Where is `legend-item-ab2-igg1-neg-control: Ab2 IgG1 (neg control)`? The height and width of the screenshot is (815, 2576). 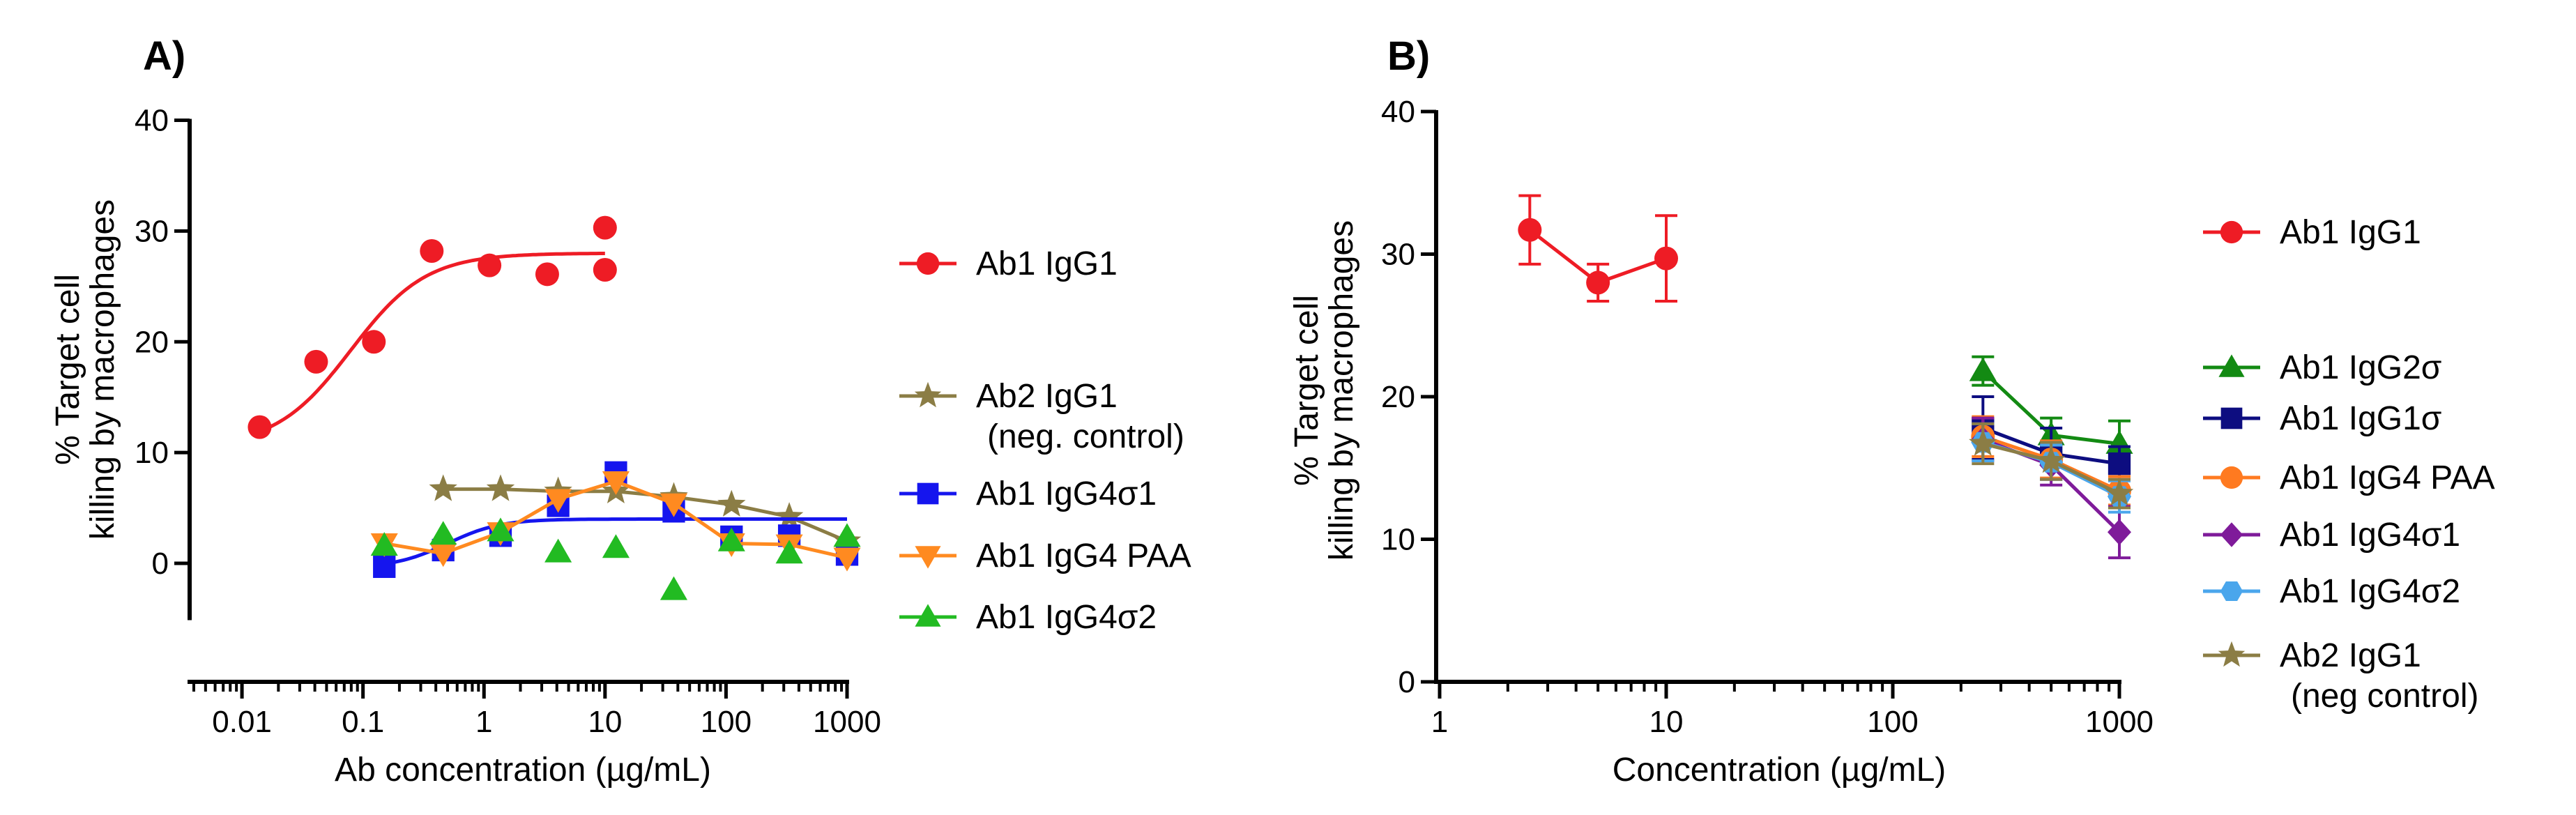
legend-item-ab2-igg1-neg-control: Ab2 IgG1 (neg control) is located at coordinates (2340, 676).